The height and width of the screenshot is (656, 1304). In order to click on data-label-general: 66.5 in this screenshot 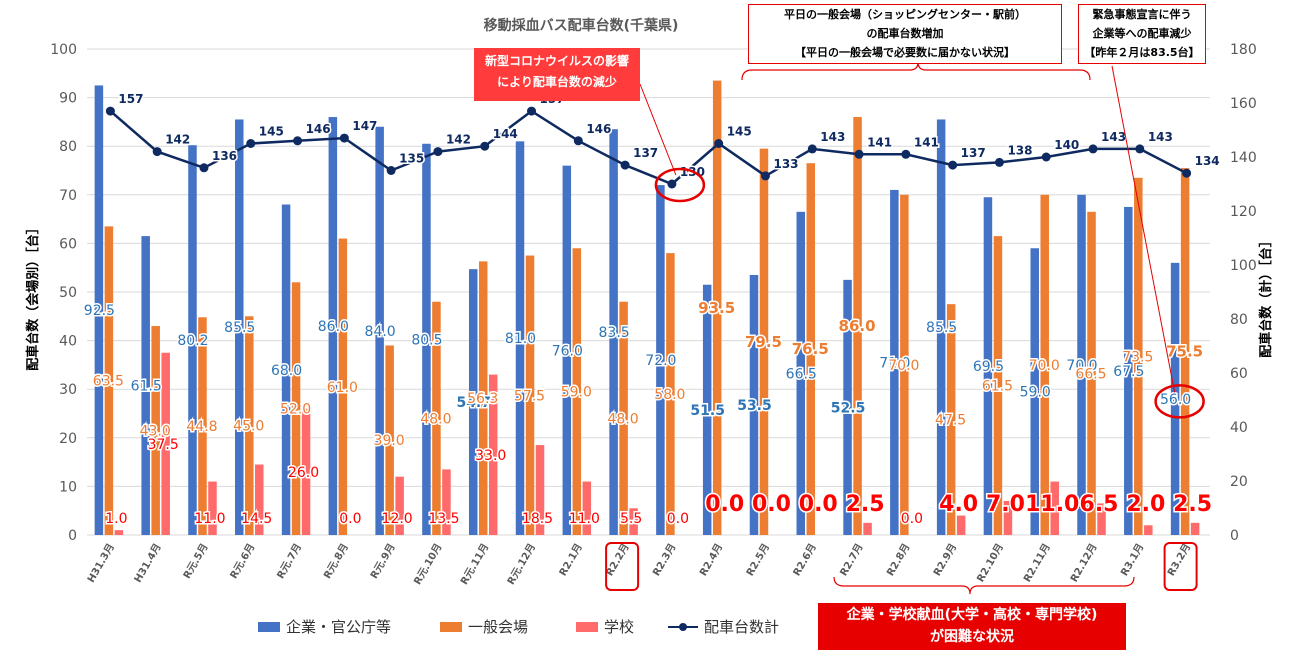, I will do `click(1090, 374)`.